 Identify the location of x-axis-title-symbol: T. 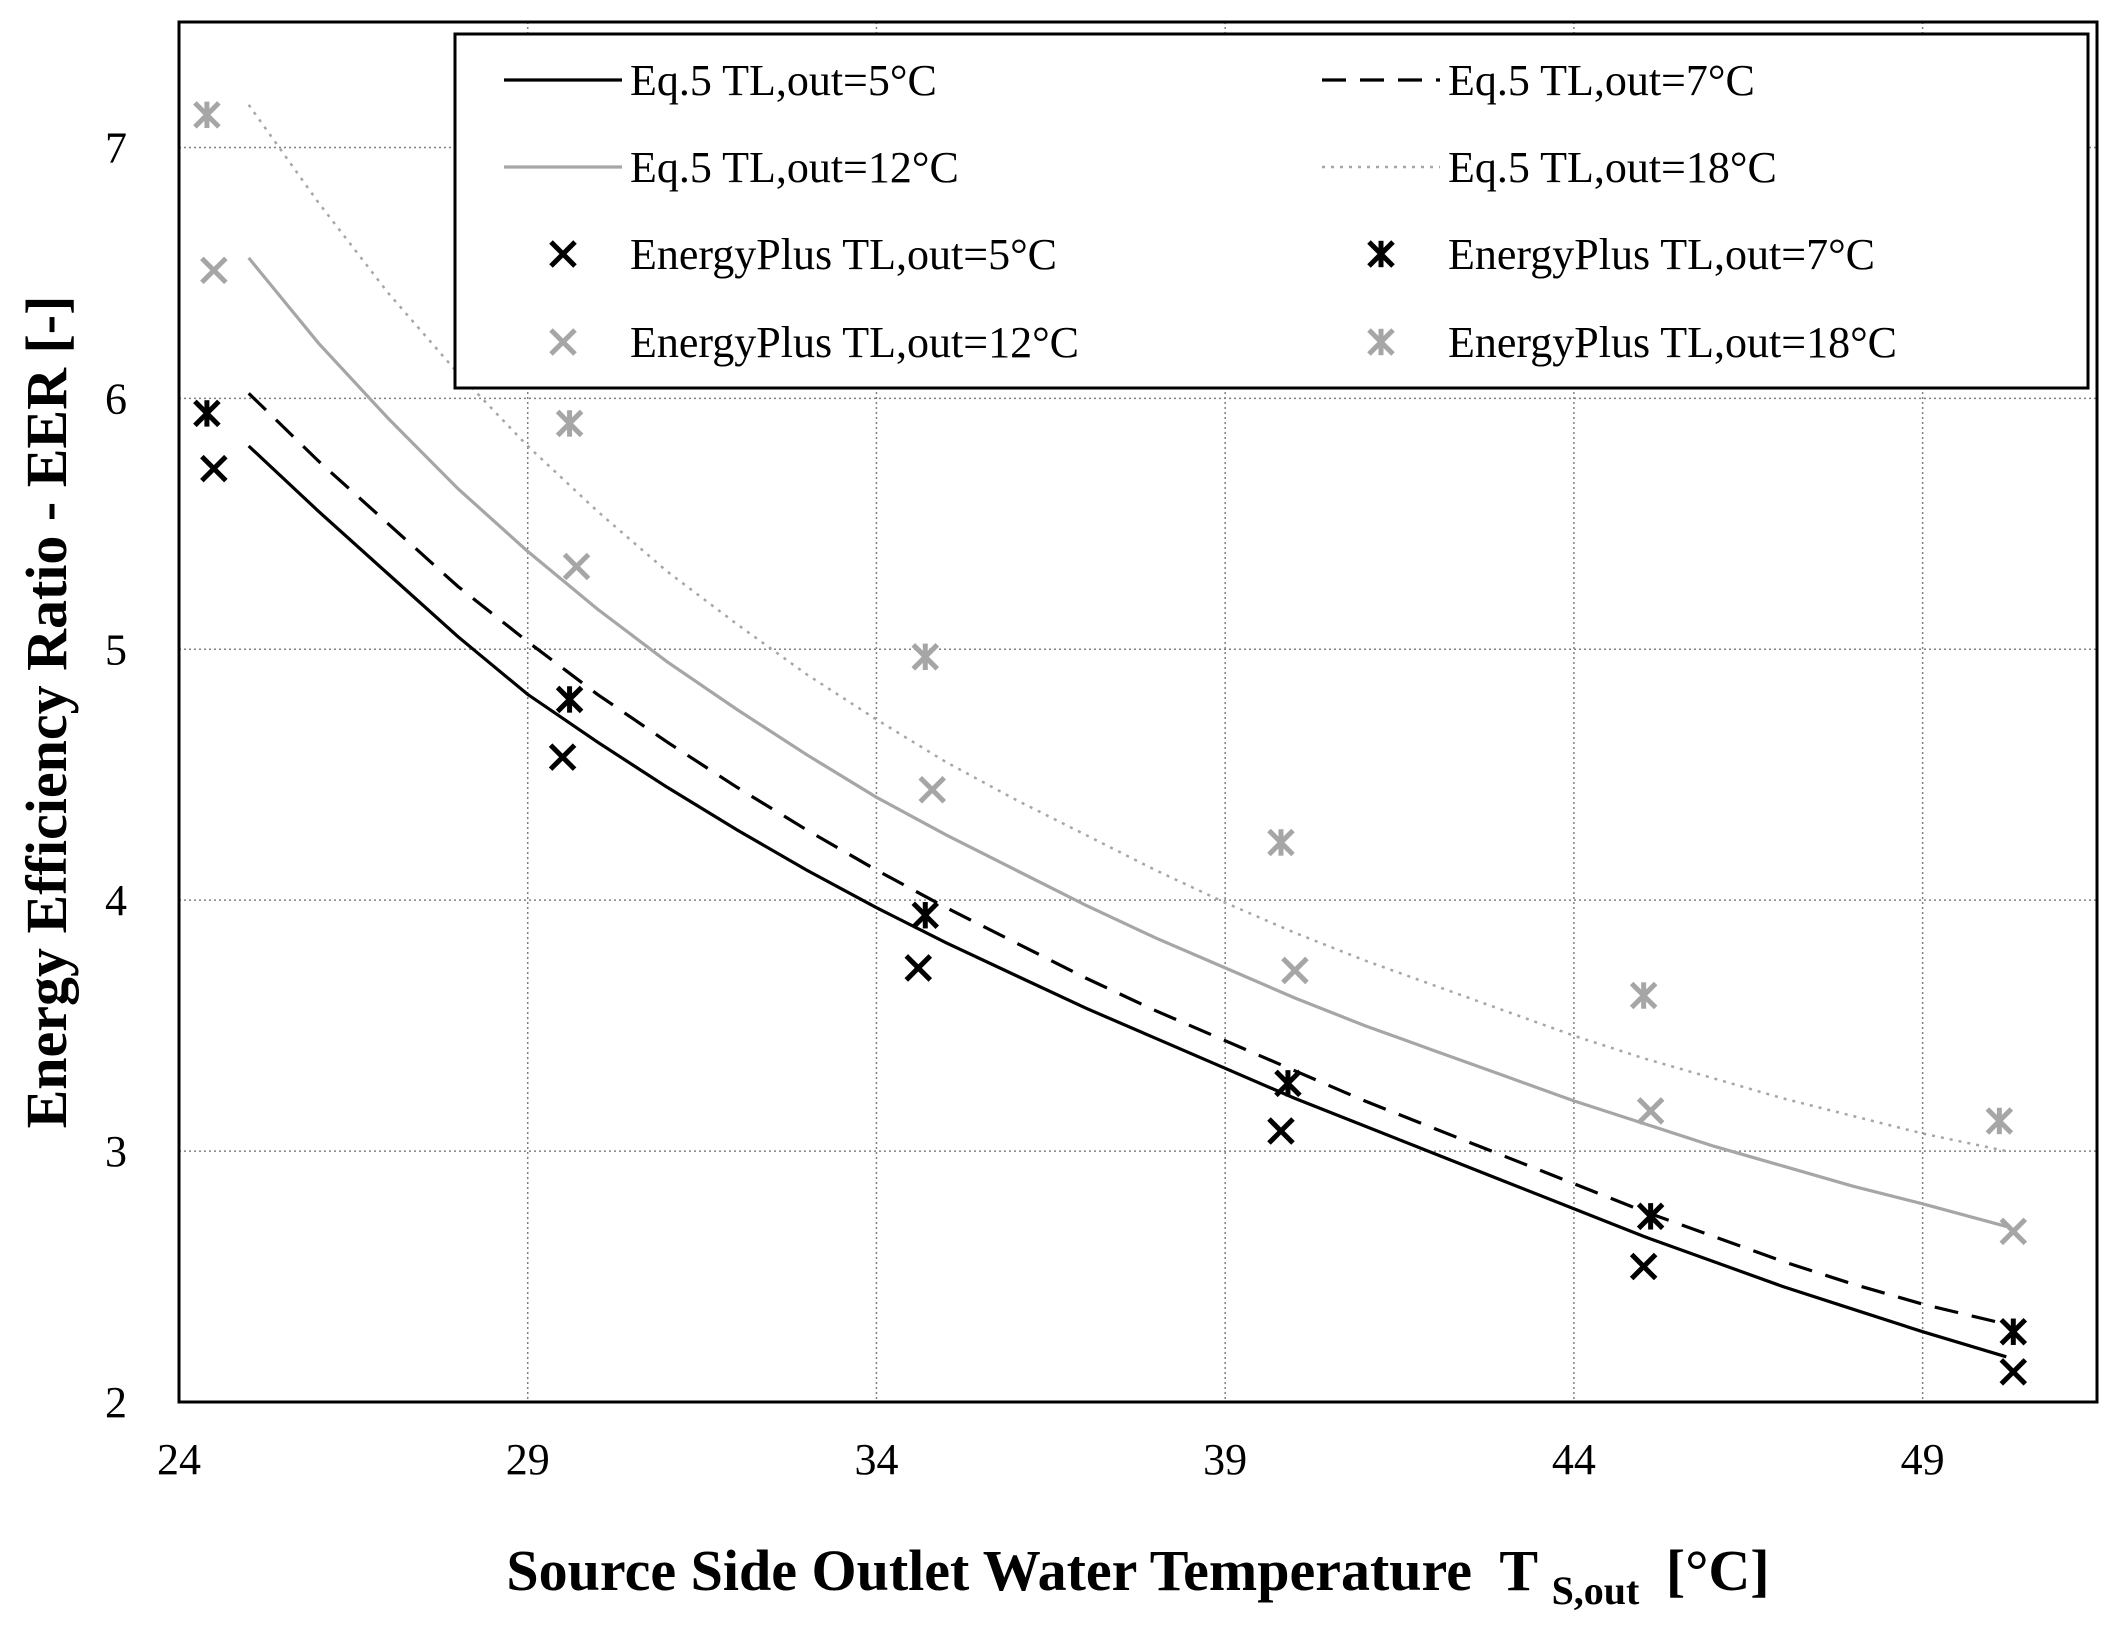
(1518, 1570).